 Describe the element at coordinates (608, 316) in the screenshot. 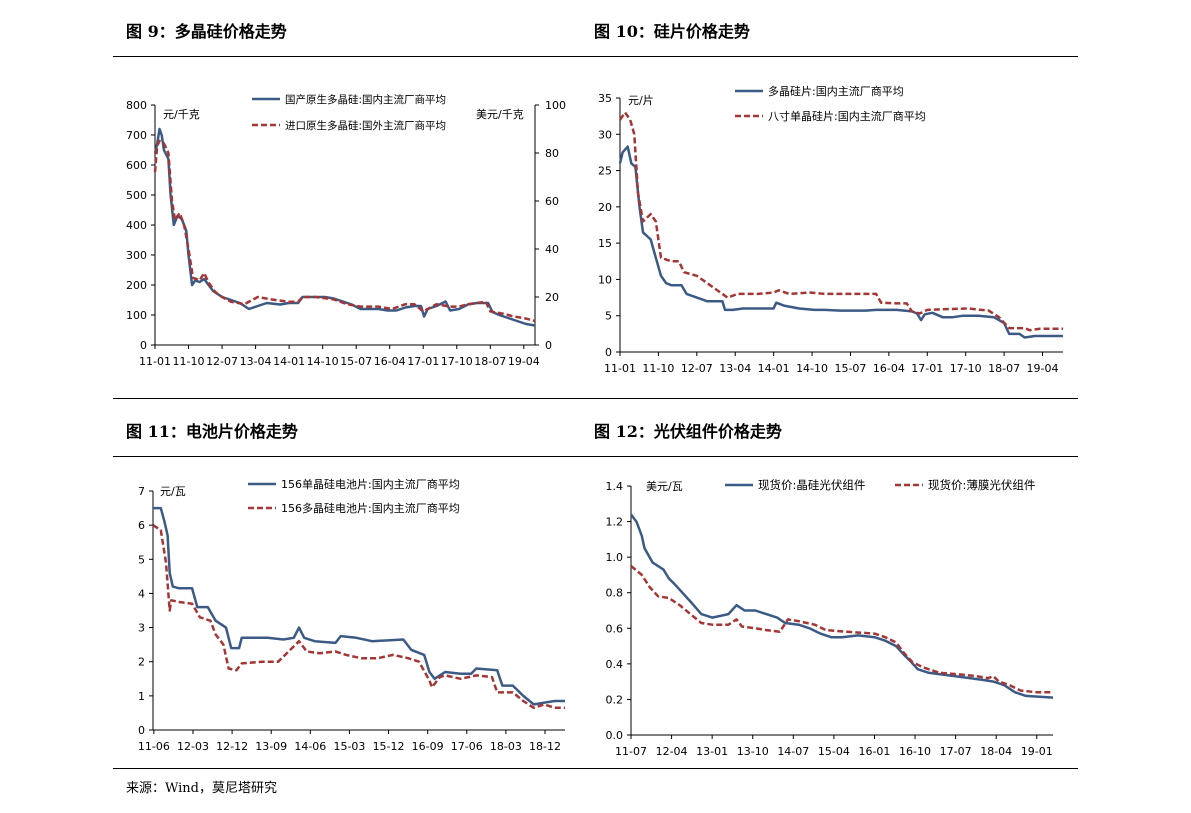

I see `fig10-ytick-label: 5` at that location.